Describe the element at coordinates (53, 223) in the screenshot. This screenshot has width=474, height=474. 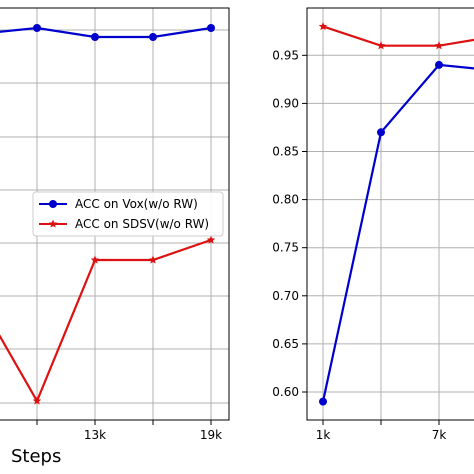
I see `legend-sdsv-swatch-marker` at that location.